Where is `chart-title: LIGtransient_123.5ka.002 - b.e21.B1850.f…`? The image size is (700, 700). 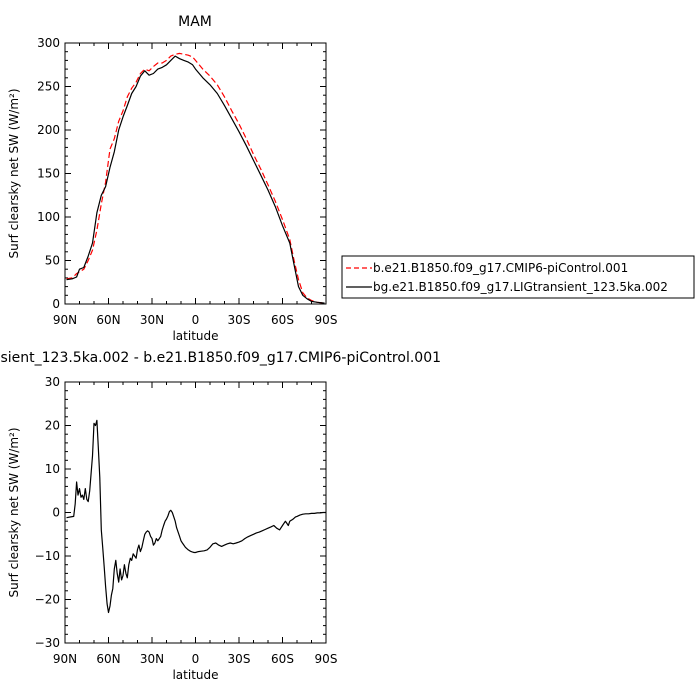
chart-title: LIGtransient_123.5ka.002 - b.e21.B1850.f… is located at coordinates (220, 358).